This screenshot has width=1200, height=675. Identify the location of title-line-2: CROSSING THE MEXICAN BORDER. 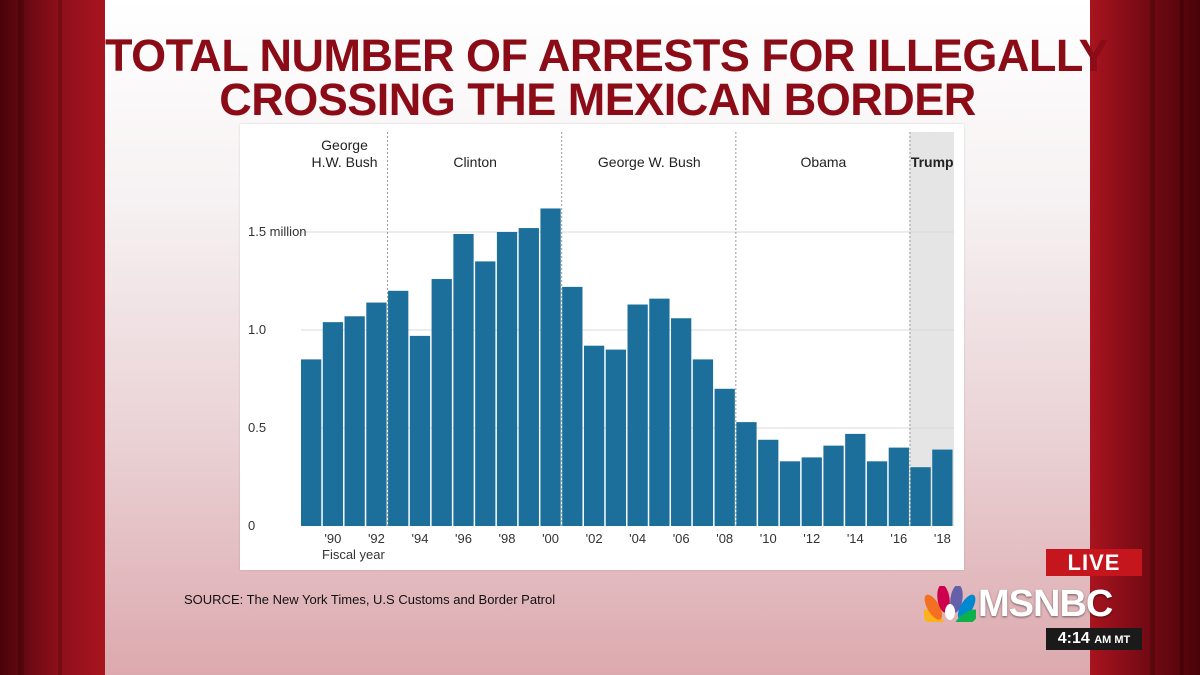
(597, 99).